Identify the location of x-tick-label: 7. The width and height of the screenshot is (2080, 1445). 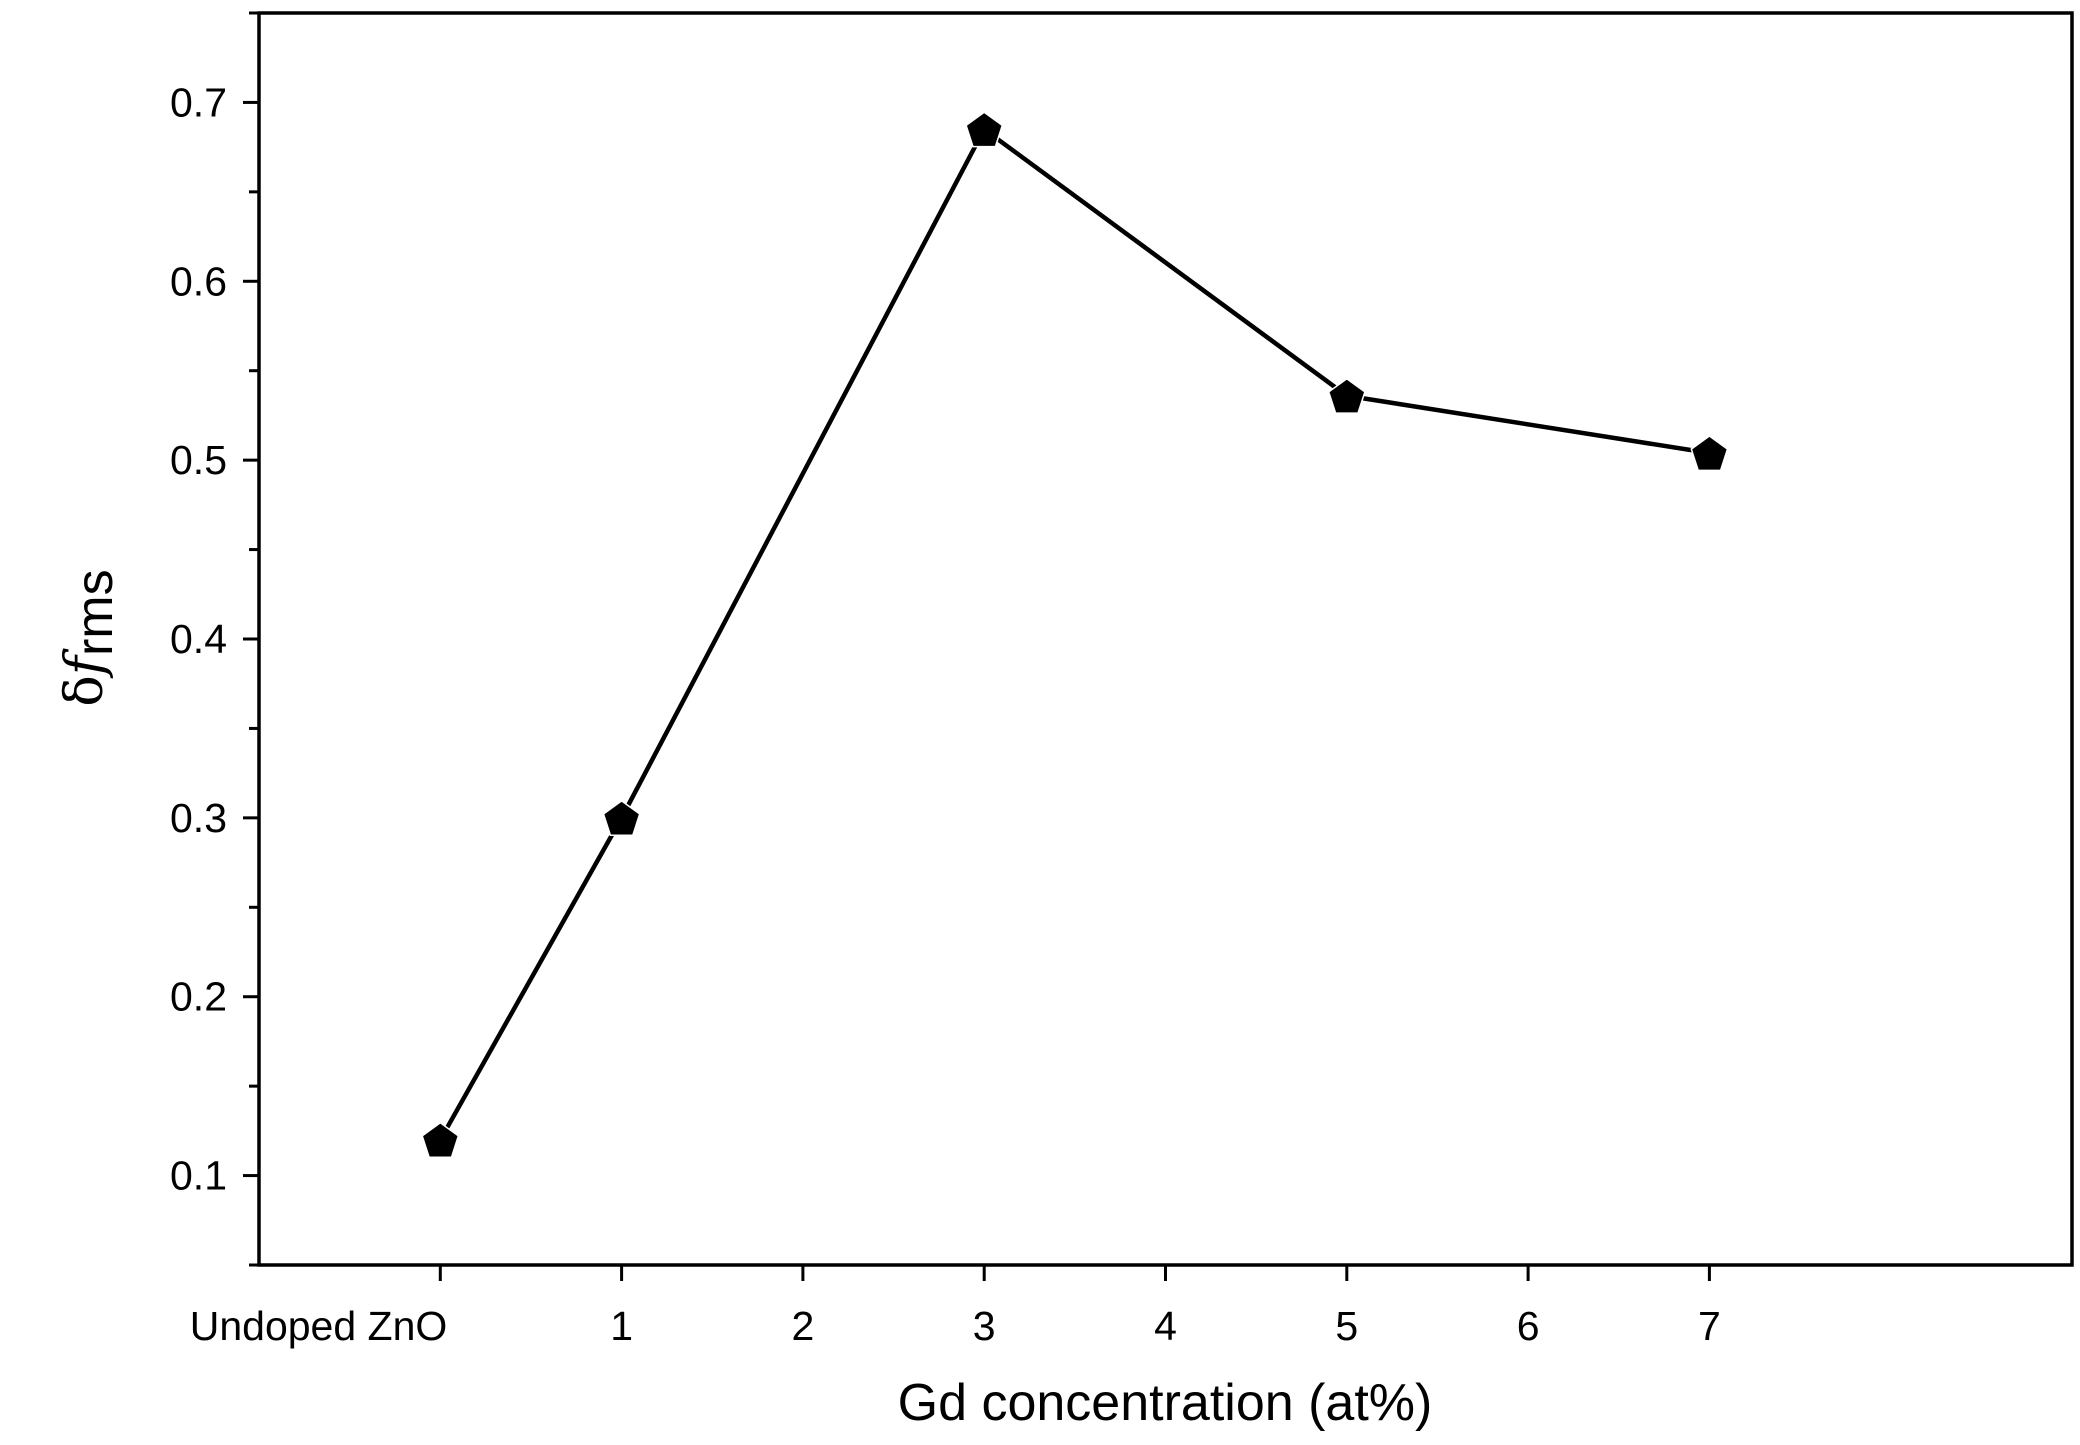
(1709, 1326).